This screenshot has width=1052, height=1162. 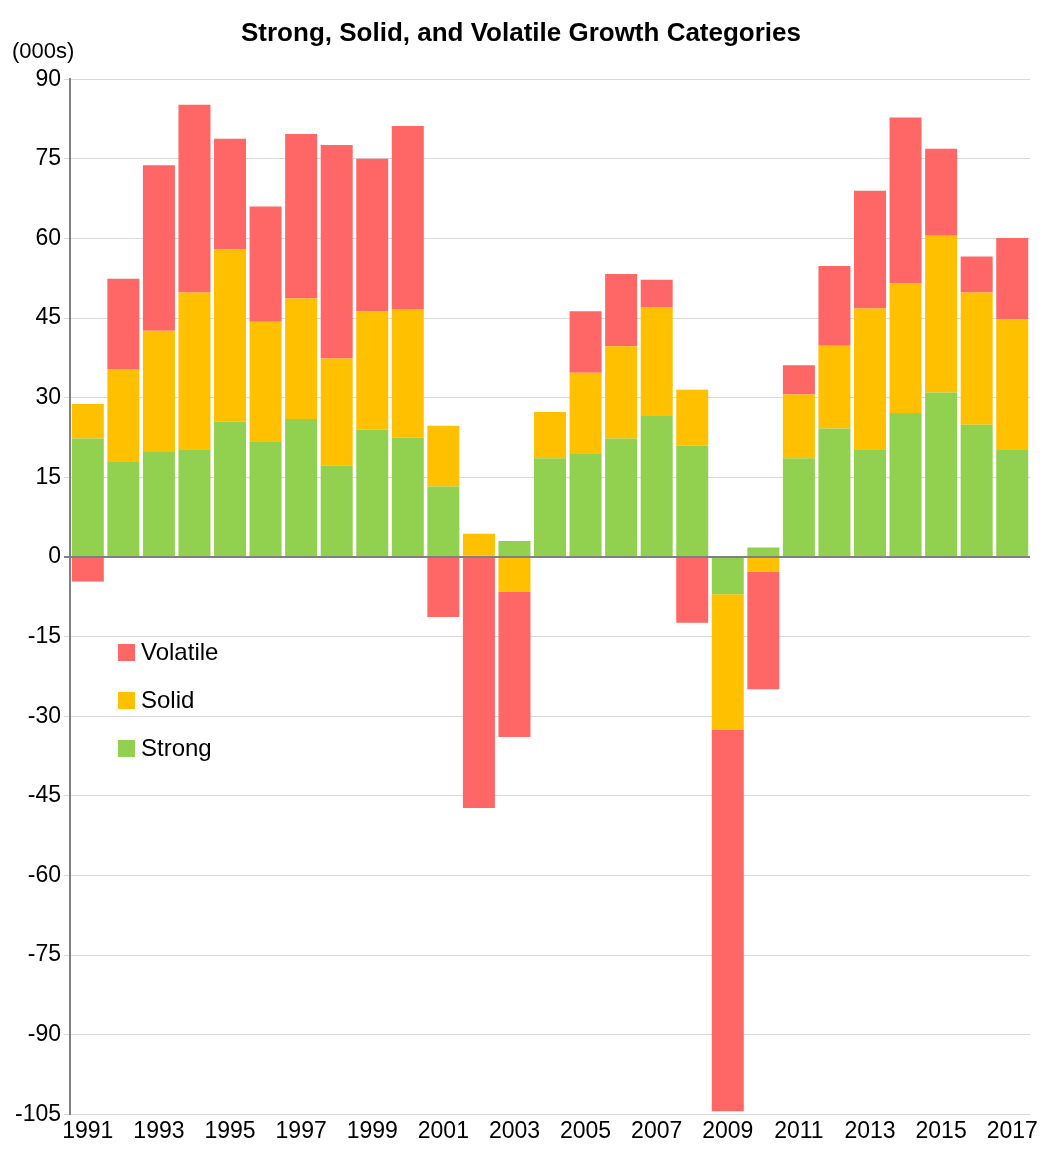 What do you see at coordinates (48, 396) in the screenshot?
I see `y-tick-label: 30` at bounding box center [48, 396].